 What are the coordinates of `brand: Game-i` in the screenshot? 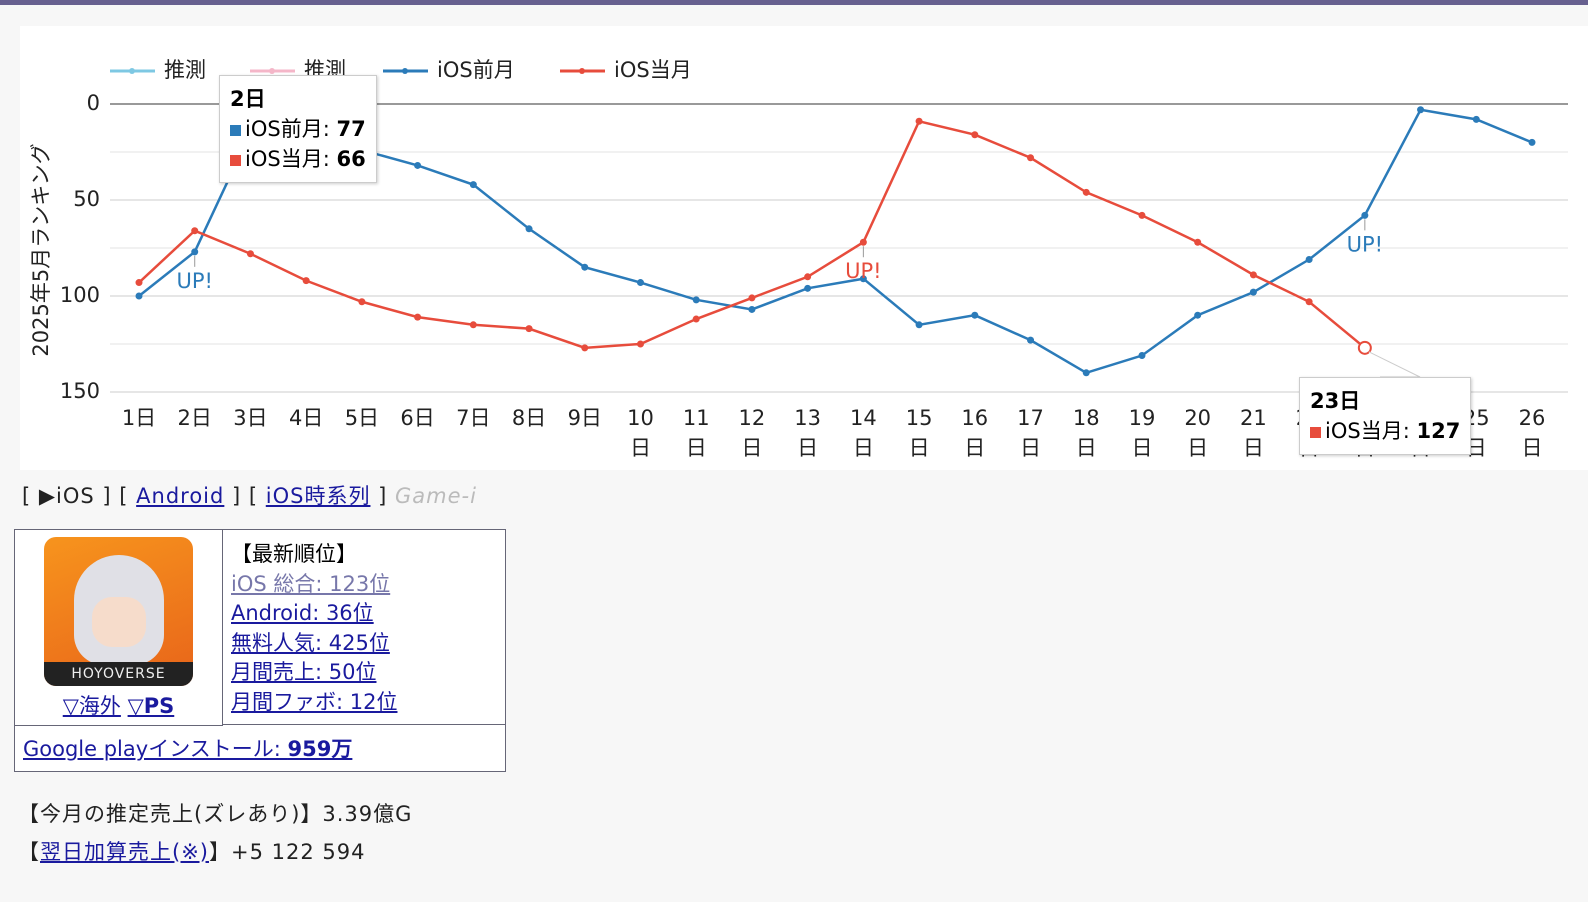 It's located at (436, 496).